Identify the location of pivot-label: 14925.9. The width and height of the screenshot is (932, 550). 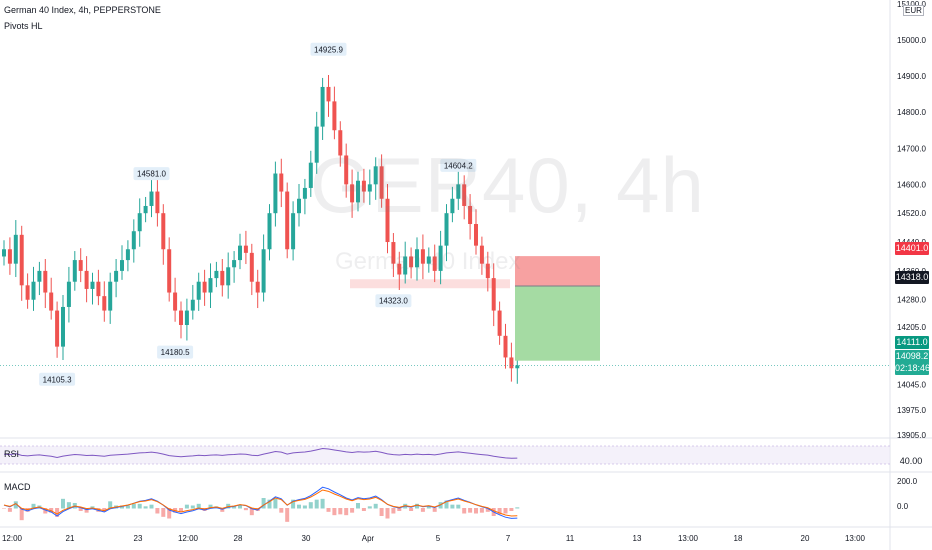
(328, 49).